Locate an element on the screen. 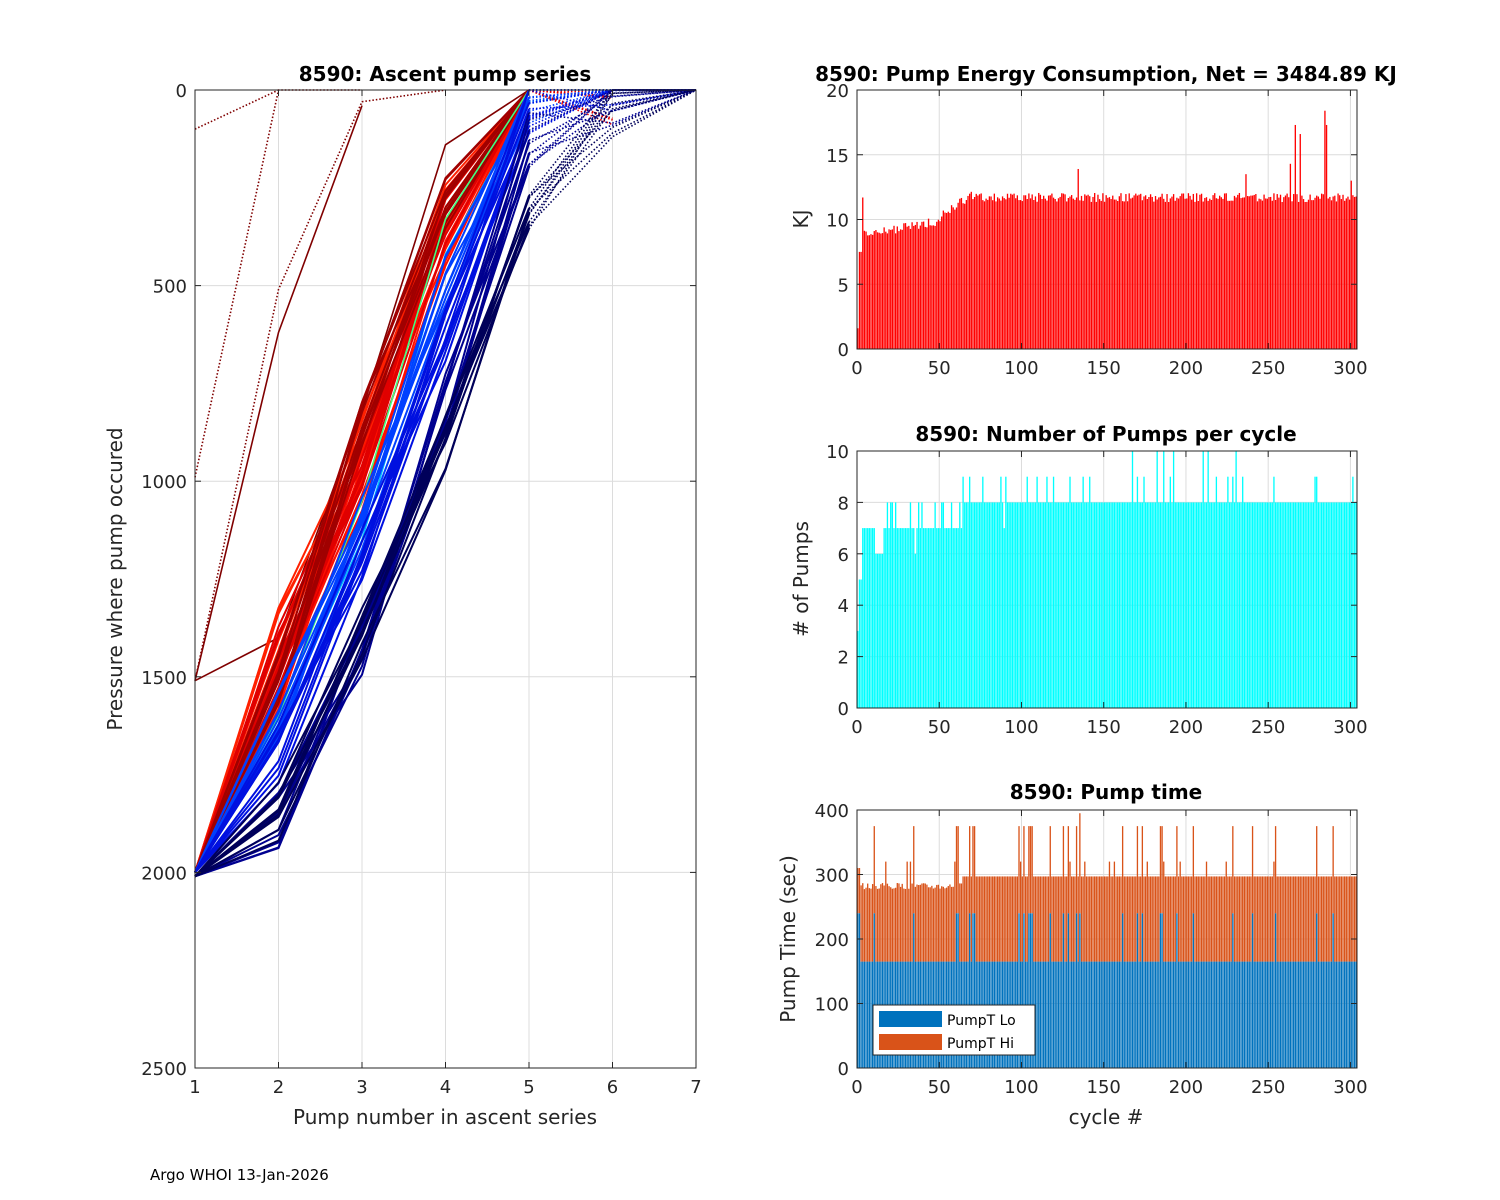 The height and width of the screenshot is (1200, 1500). x-tick-label: 100 is located at coordinates (1021, 1087).